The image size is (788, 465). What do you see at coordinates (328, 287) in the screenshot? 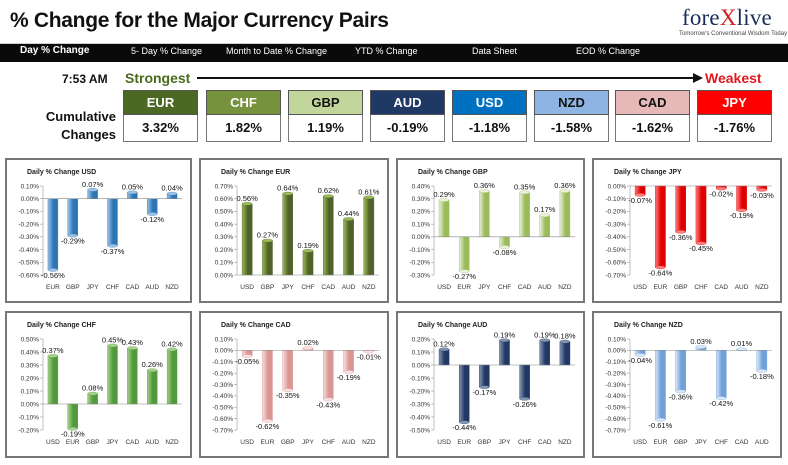
I see `category-label: CAD` at bounding box center [328, 287].